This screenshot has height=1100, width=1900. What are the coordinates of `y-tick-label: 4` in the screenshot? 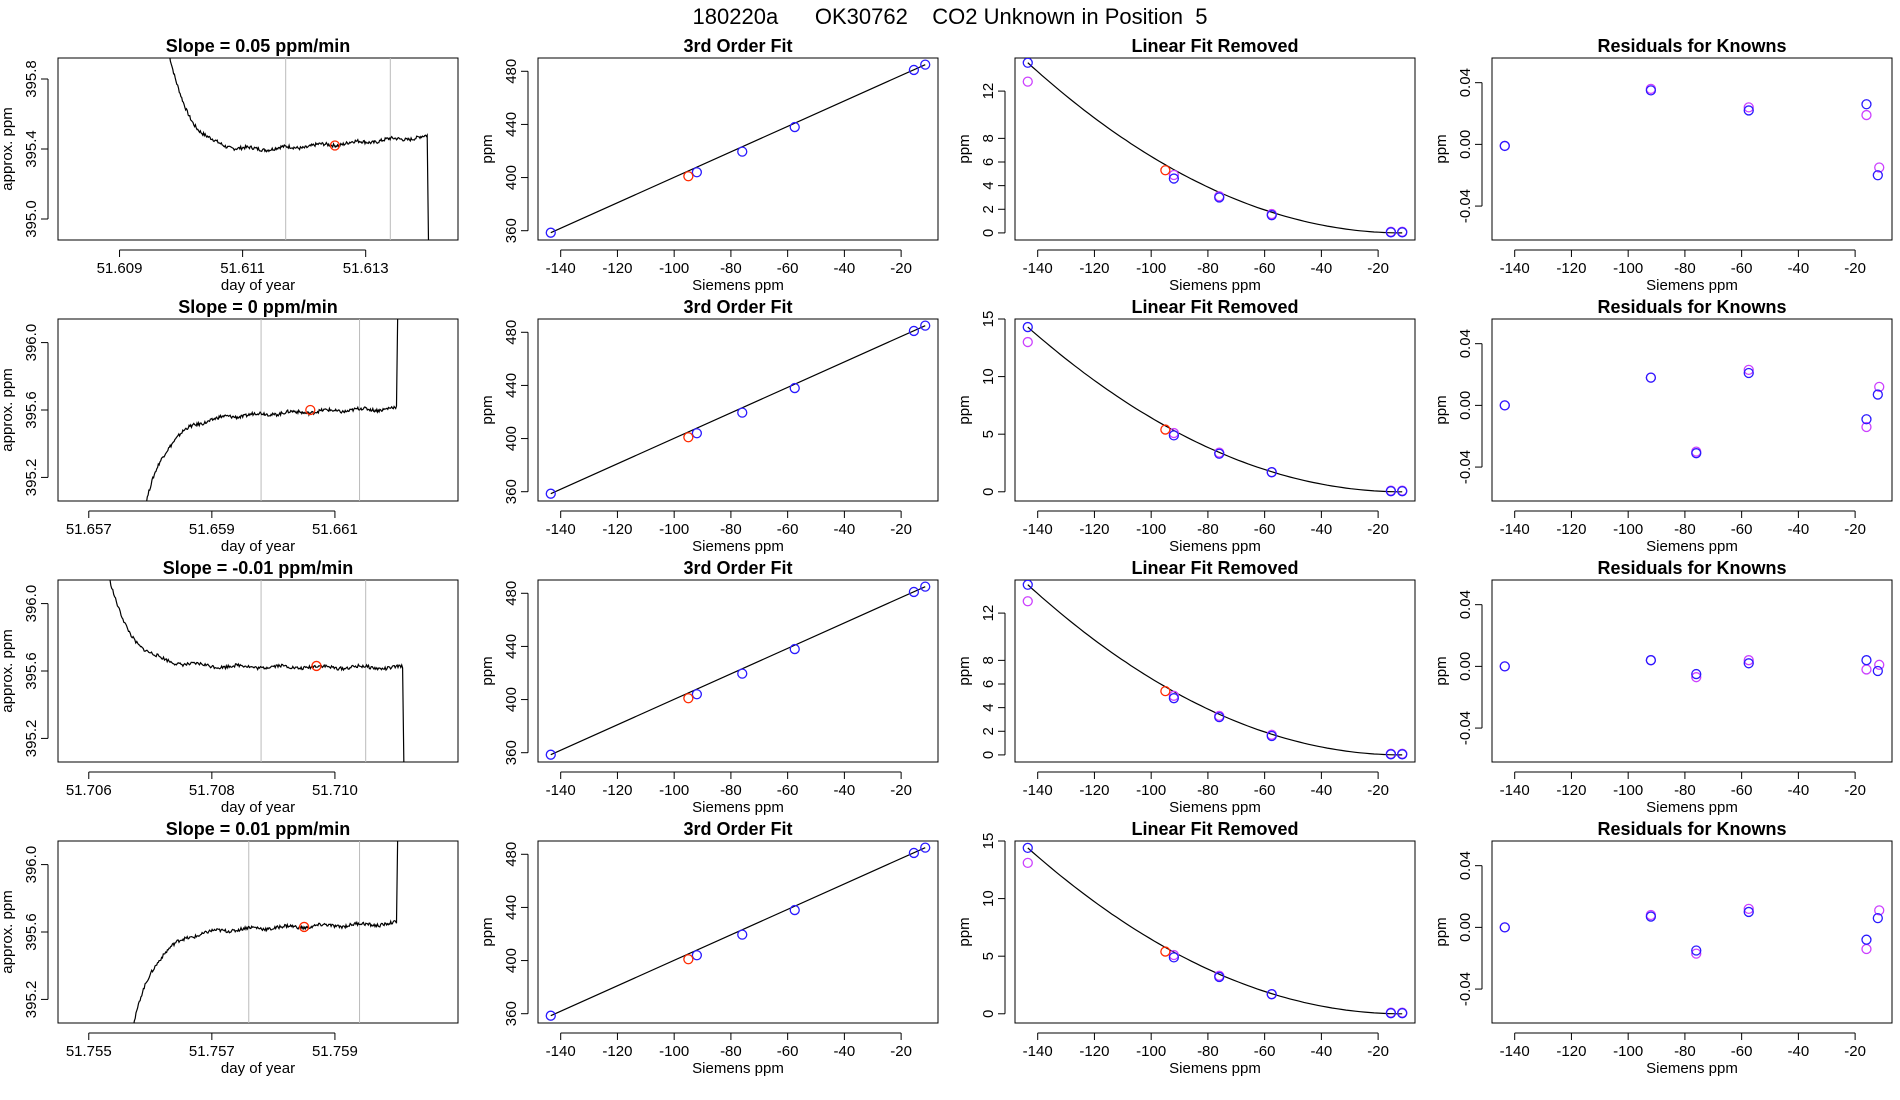 It's located at (988, 707).